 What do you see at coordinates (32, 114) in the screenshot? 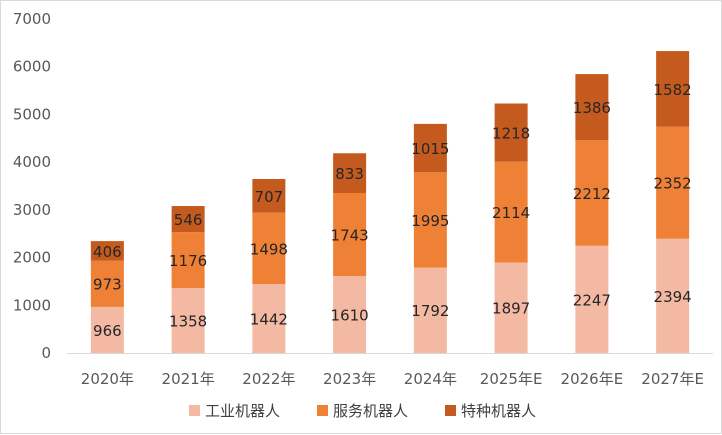
I see `y-tick-label: 5000` at bounding box center [32, 114].